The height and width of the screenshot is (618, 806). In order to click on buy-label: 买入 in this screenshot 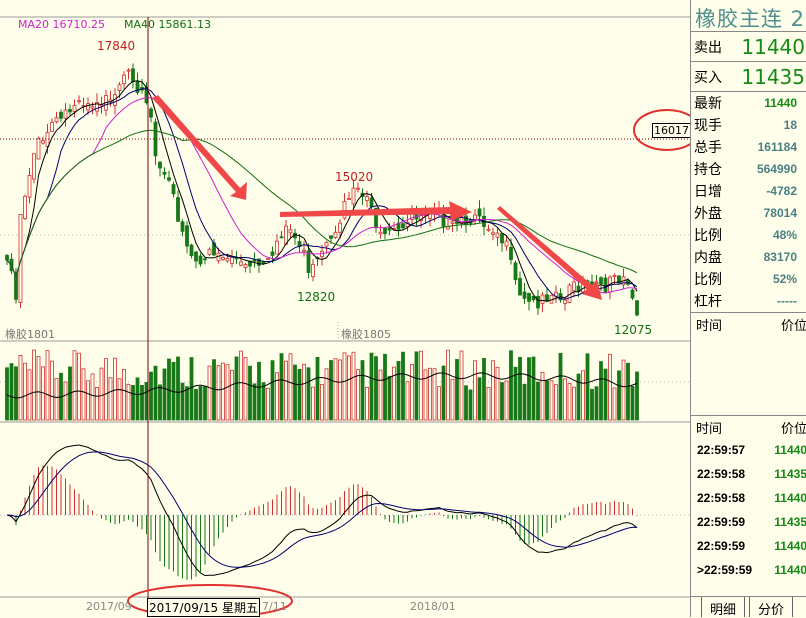, I will do `click(708, 77)`.